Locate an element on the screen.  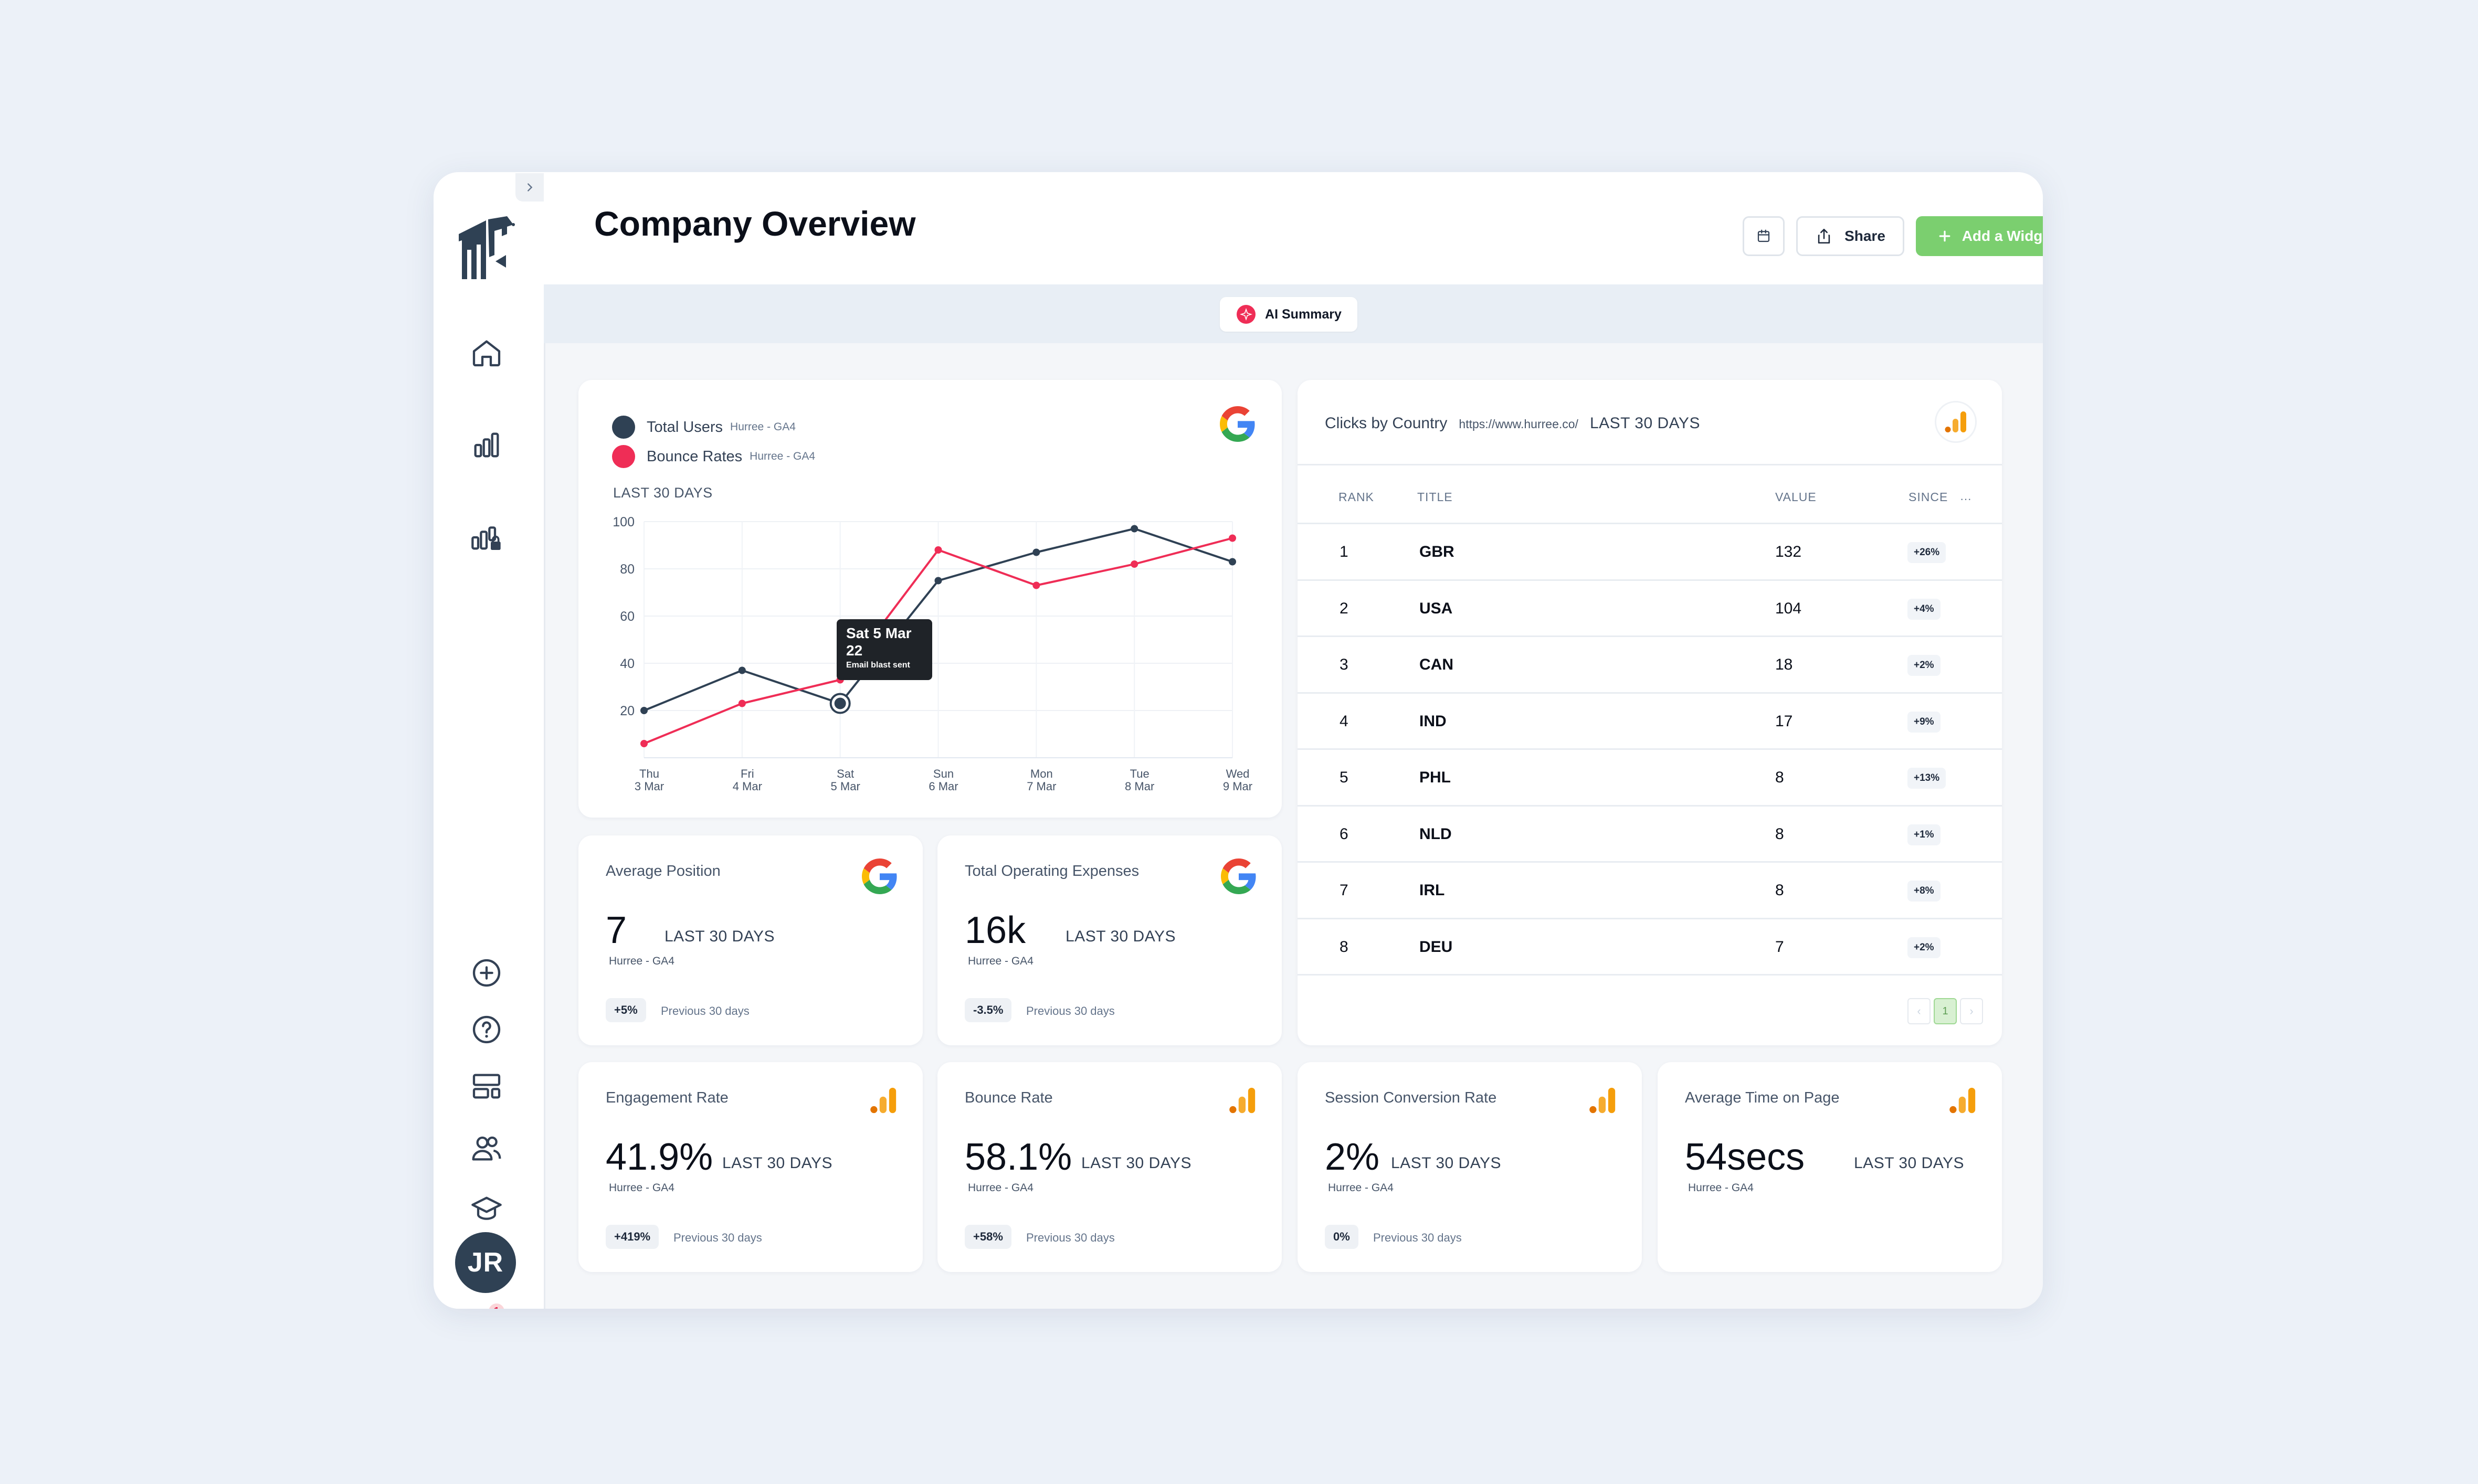
column-header-since: SINCE is located at coordinates (1928, 497).